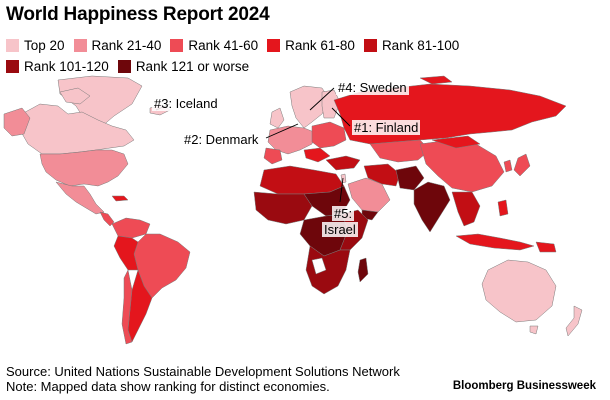 The image size is (610, 400). I want to click on page-title: World Happiness Report 2024, so click(138, 14).